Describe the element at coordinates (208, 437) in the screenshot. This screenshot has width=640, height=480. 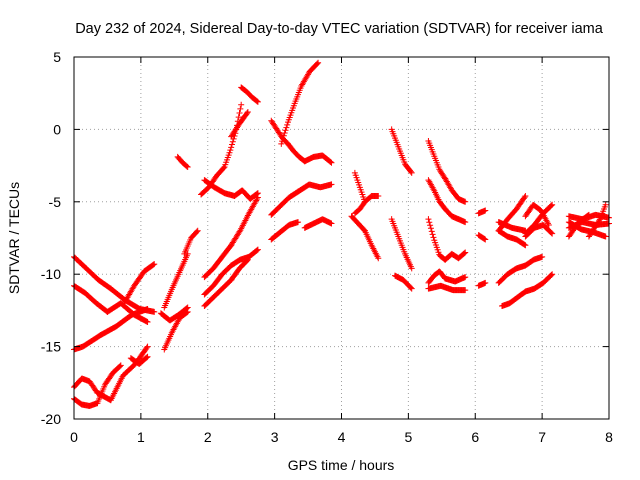
I see `x-tick-label: 2` at that location.